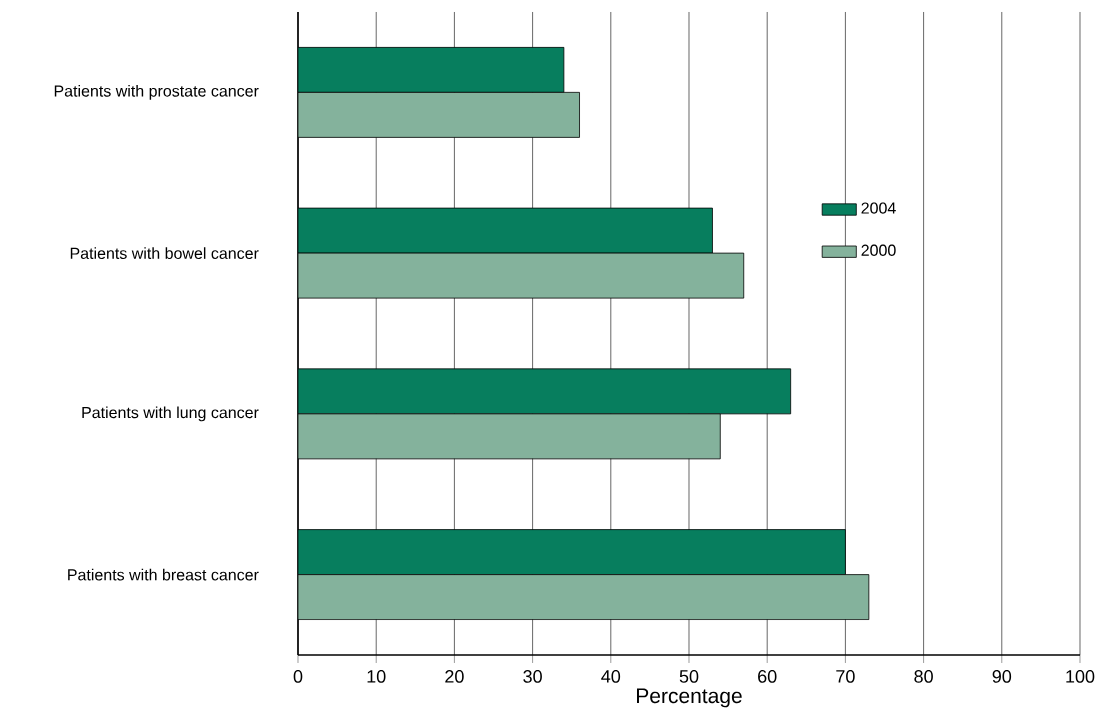 This screenshot has height=717, width=1104. Describe the element at coordinates (170, 414) in the screenshot. I see `y-tick-label: Patients with lung cancer` at that location.